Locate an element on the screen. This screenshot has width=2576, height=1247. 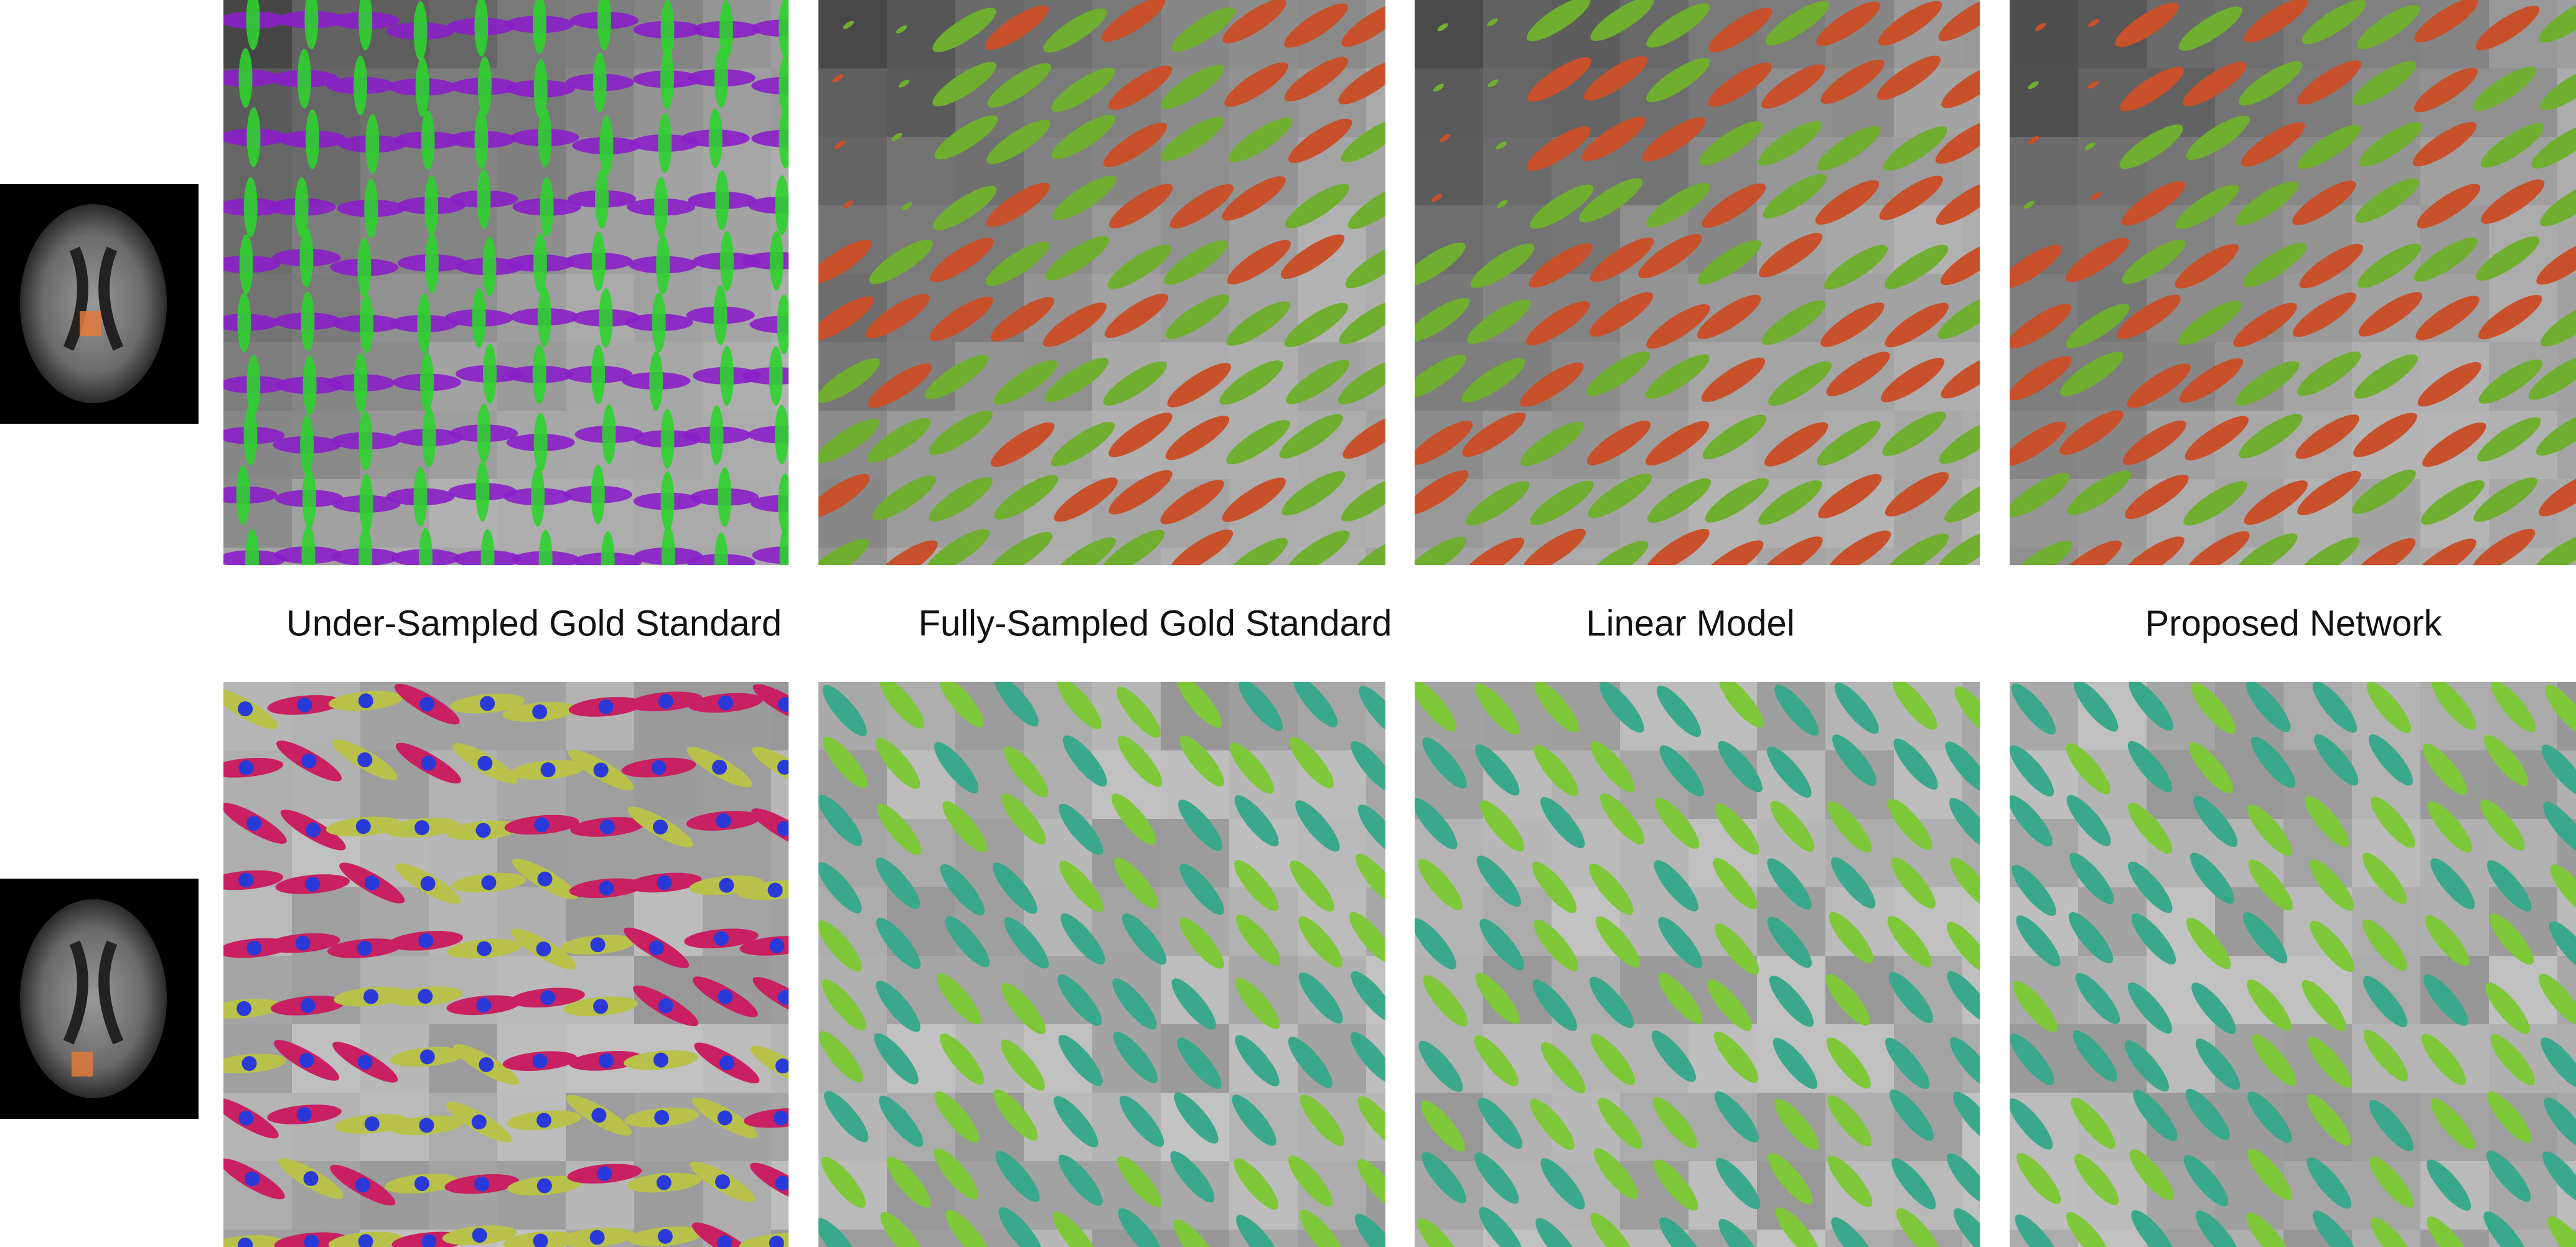
panel-label: Linear Model is located at coordinates (1690, 623).